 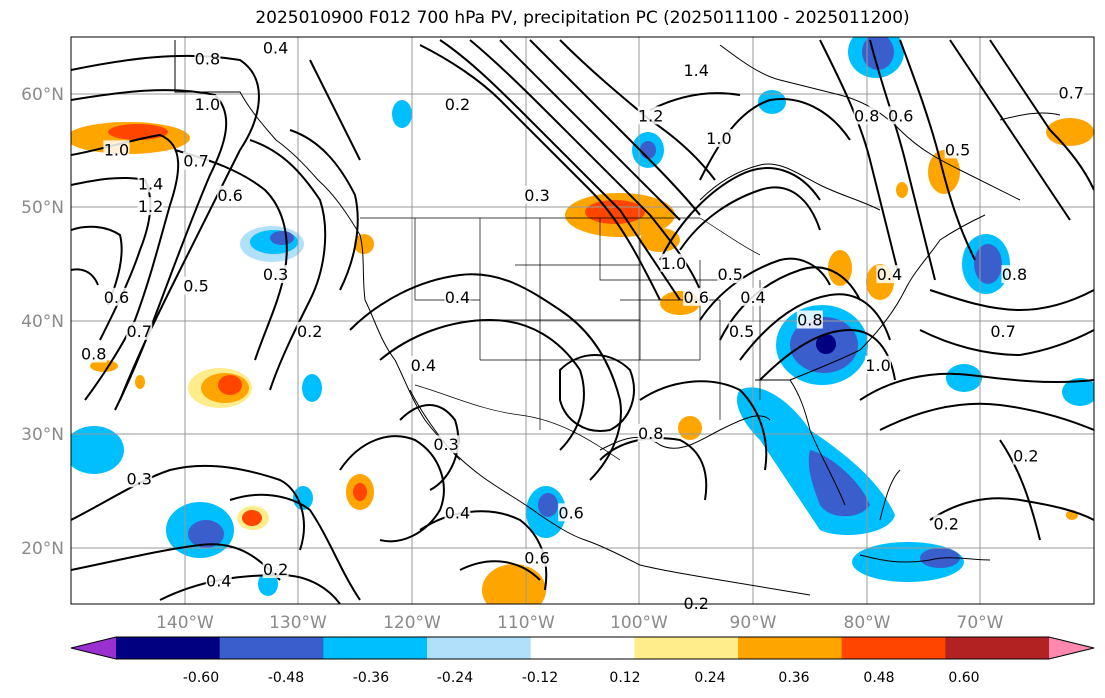 I want to click on lon-tick-label: 120°W, so click(x=412, y=623).